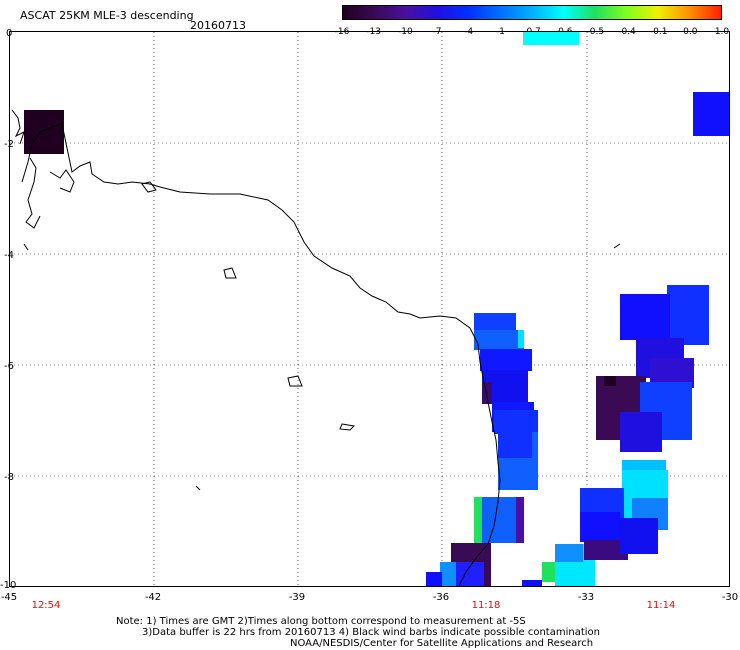 Image resolution: width=740 pixels, height=650 pixels. I want to click on colorbar-tick-label: -0.1, so click(658, 32).